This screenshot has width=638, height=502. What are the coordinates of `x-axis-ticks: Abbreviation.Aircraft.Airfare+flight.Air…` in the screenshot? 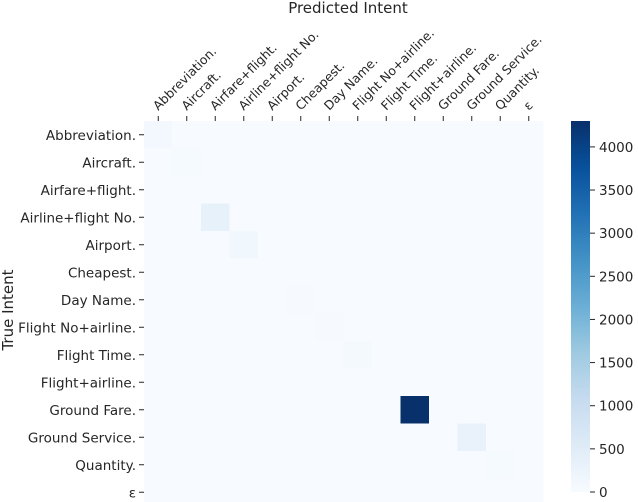 It's located at (347, 73).